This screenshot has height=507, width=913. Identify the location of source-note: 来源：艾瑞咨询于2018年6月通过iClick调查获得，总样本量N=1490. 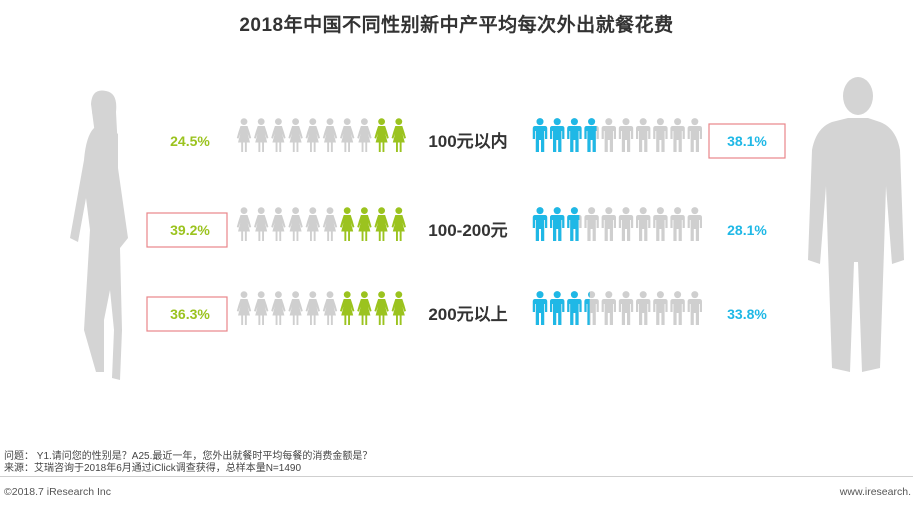
(153, 468).